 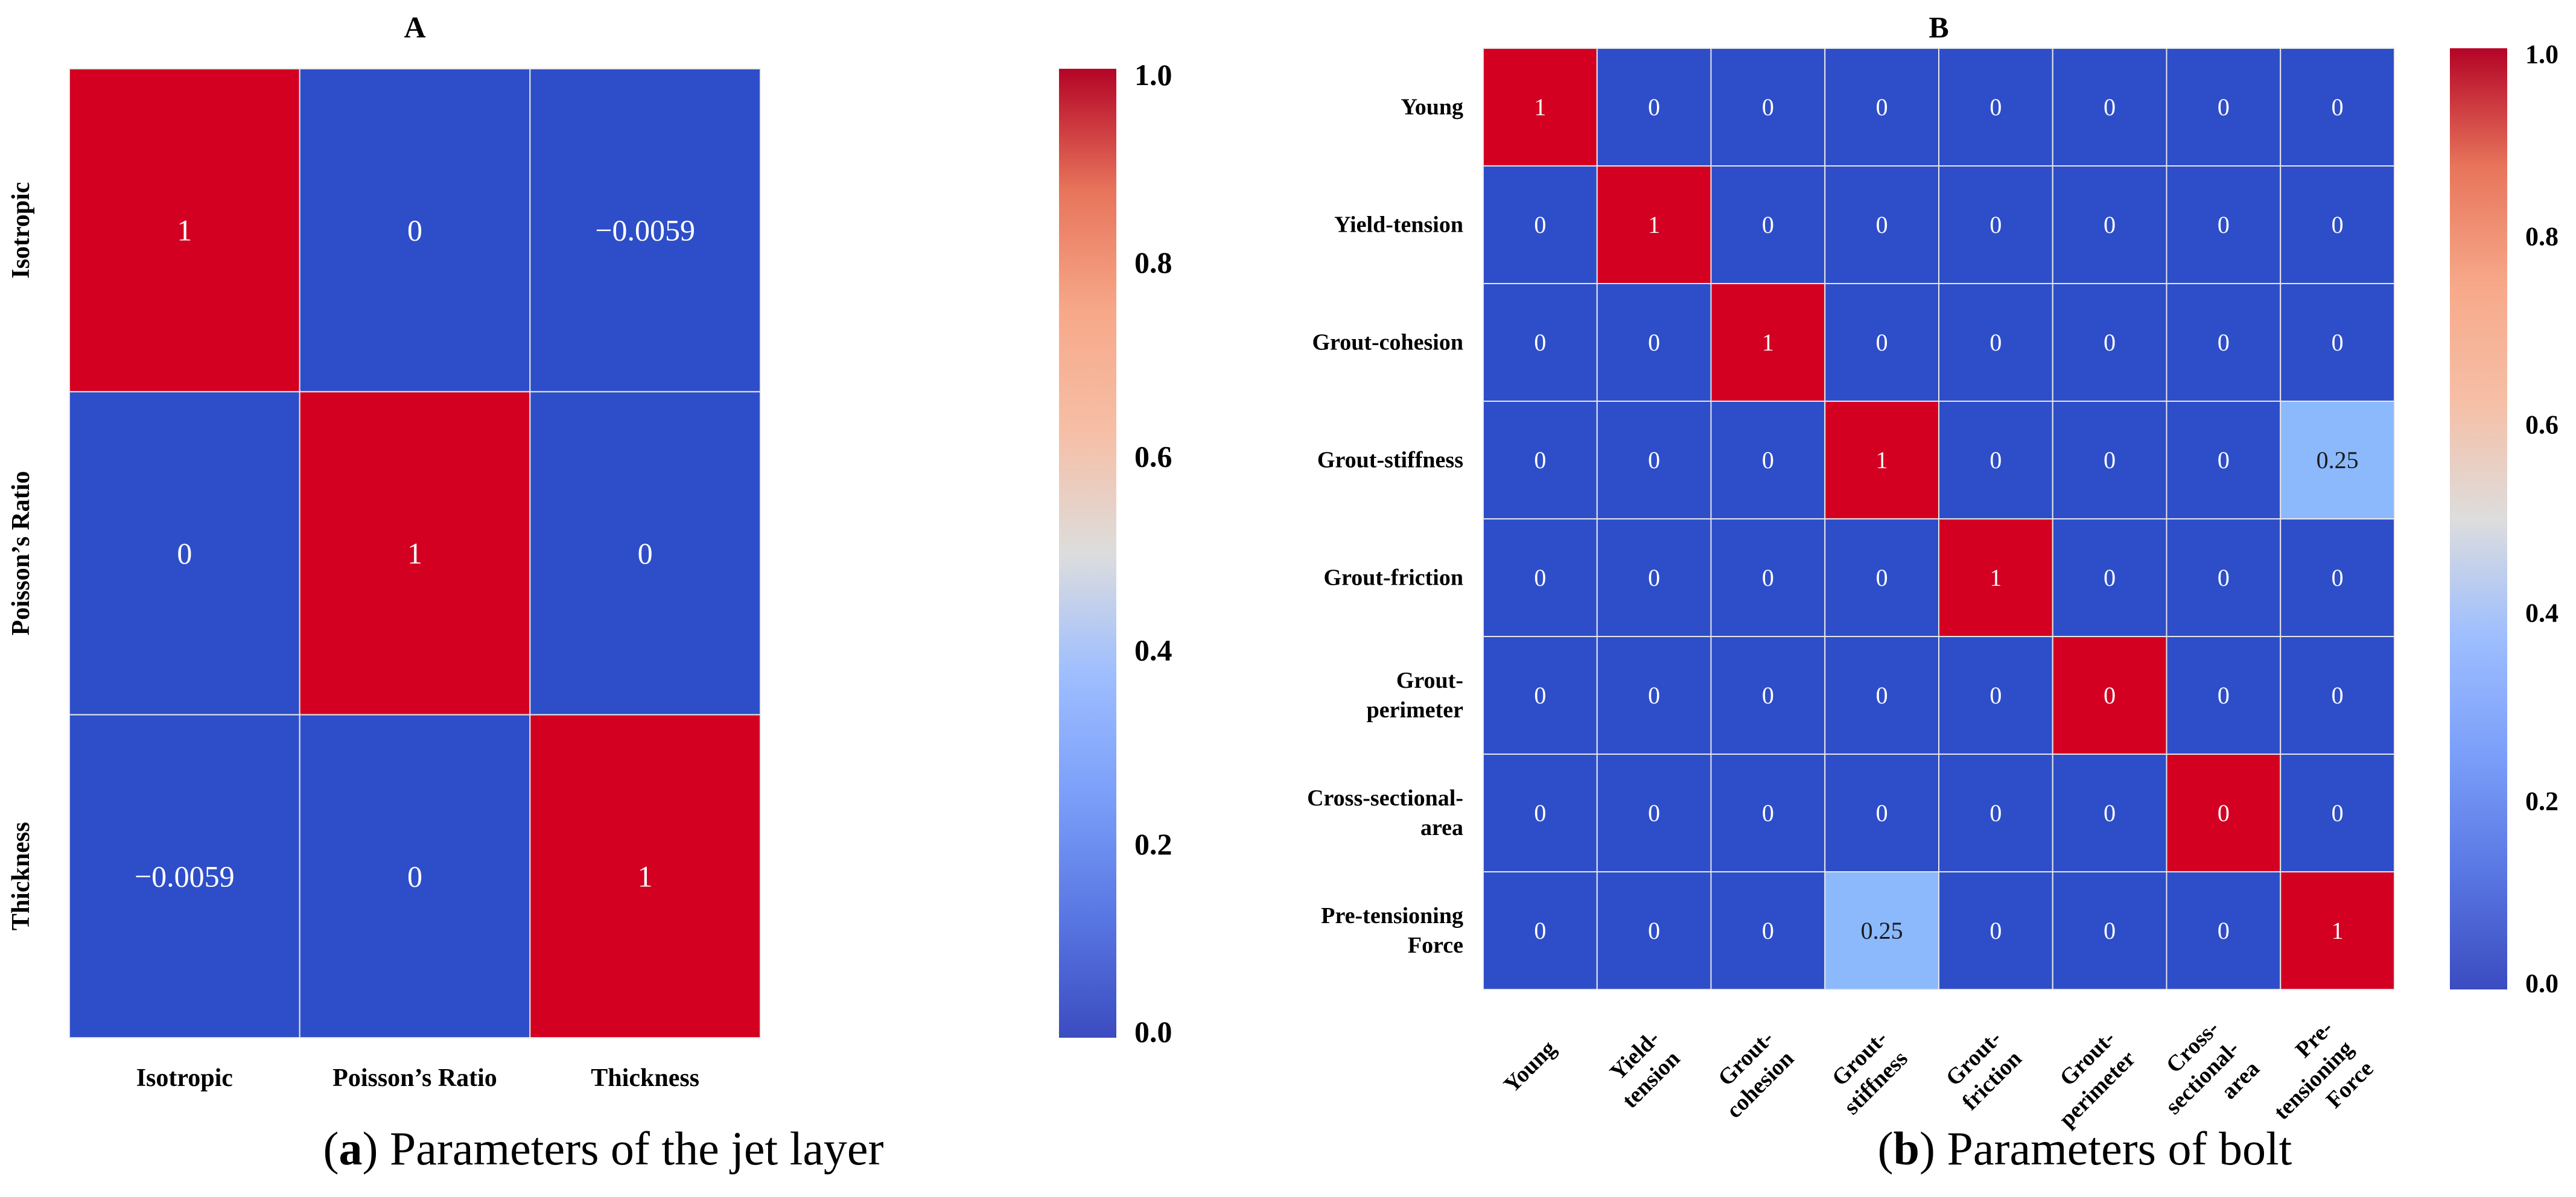 I want to click on colorbar-tick-label: 1.0, so click(x=2542, y=54).